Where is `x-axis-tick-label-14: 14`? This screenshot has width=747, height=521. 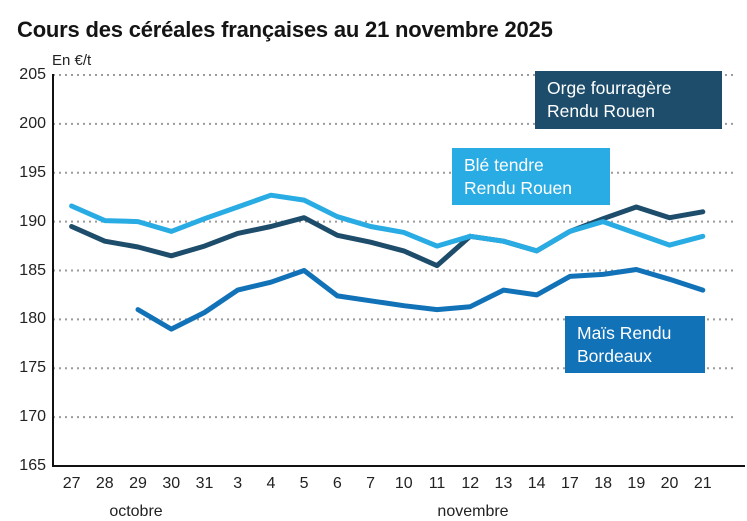
x-axis-tick-label-14: 14 is located at coordinates (536, 483).